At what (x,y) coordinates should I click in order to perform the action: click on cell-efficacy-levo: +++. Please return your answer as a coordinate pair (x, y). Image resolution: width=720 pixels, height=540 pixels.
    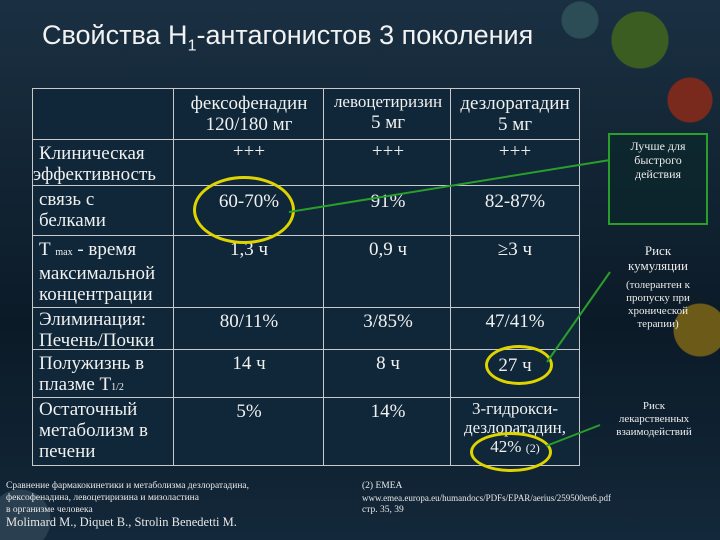
    Looking at the image, I should click on (388, 151).